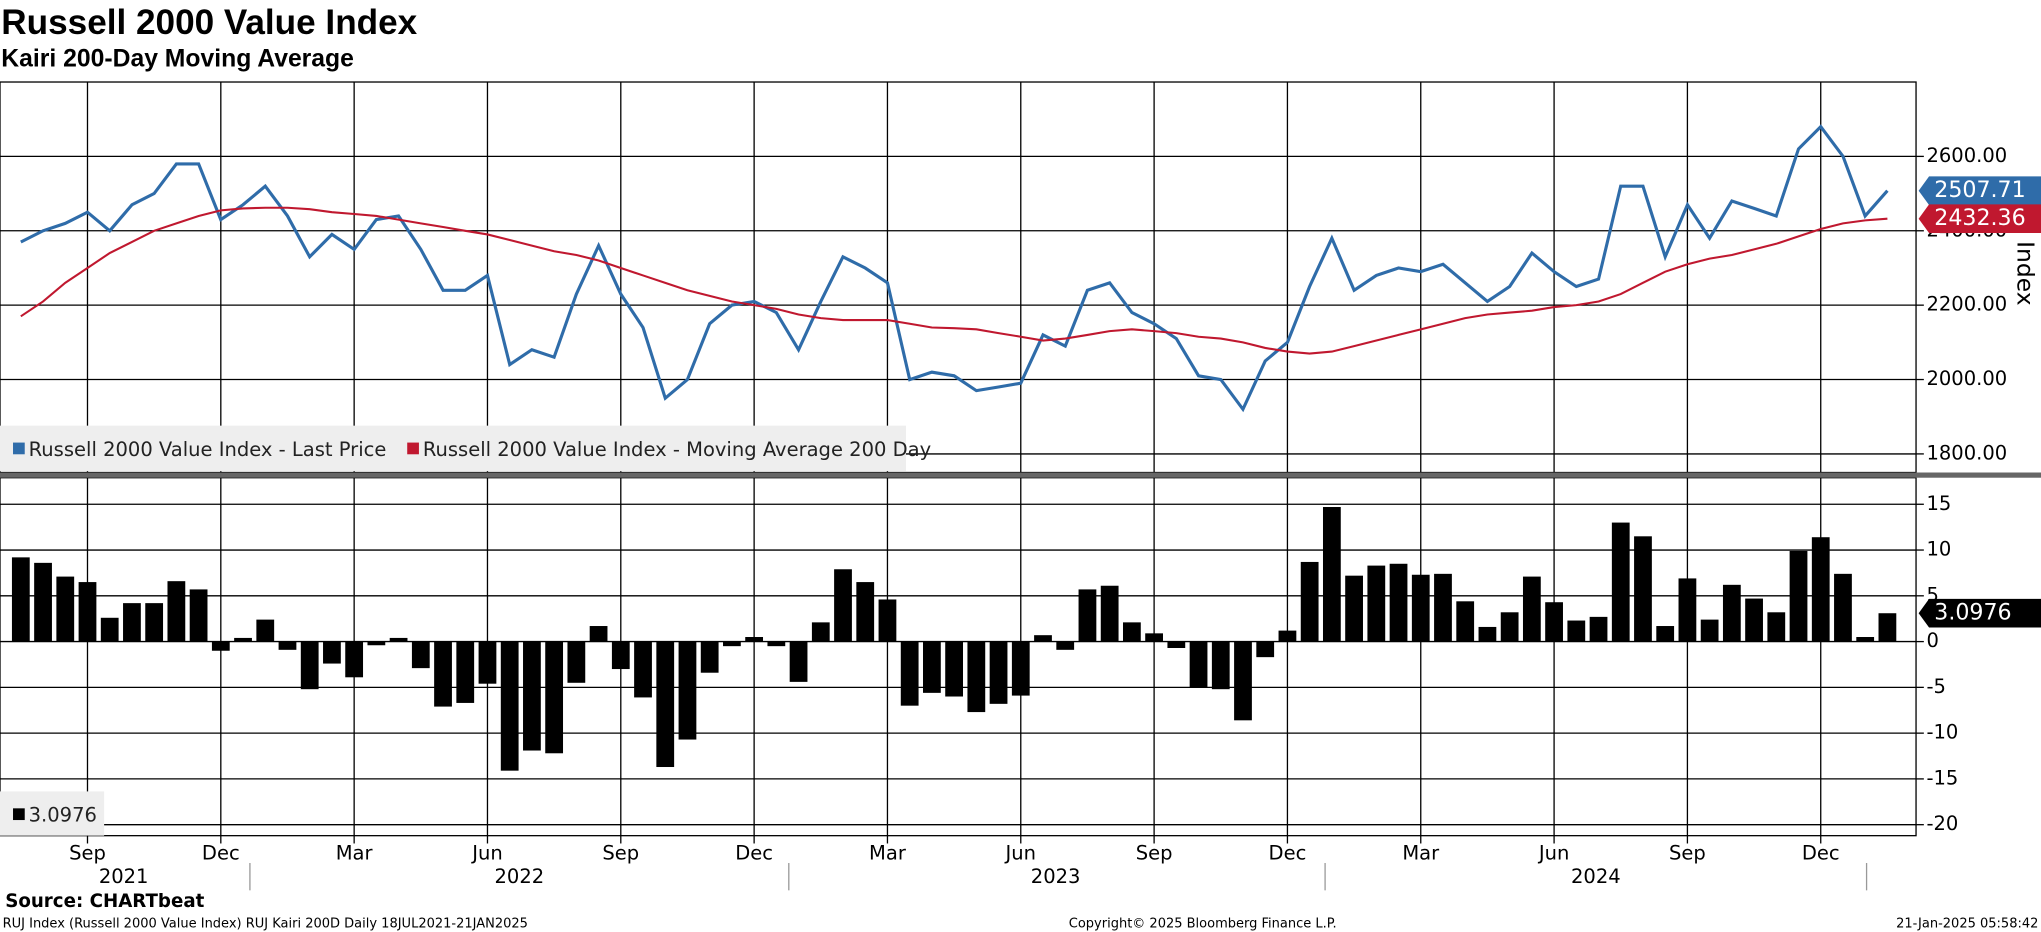 Image resolution: width=2041 pixels, height=932 pixels. I want to click on y-tick-label: 0, so click(1932, 640).